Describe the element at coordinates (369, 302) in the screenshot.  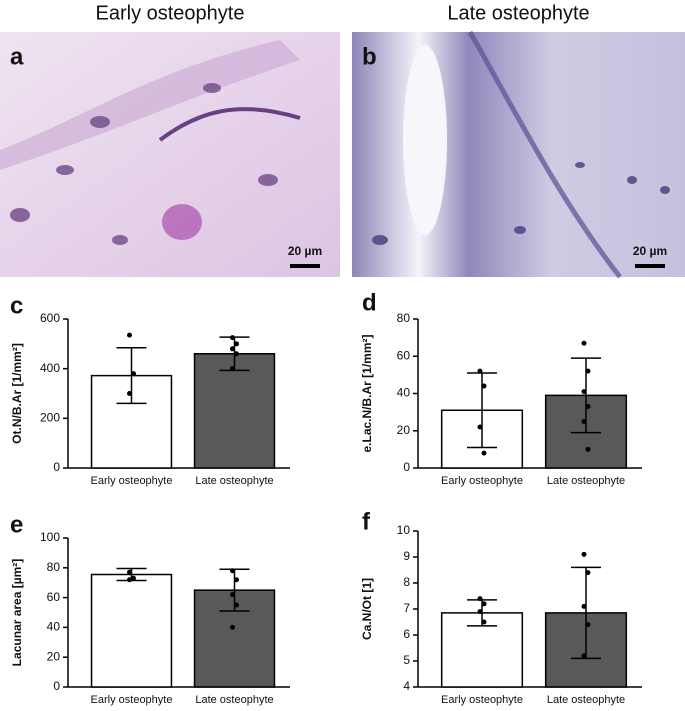
I see `panel-label: d` at that location.